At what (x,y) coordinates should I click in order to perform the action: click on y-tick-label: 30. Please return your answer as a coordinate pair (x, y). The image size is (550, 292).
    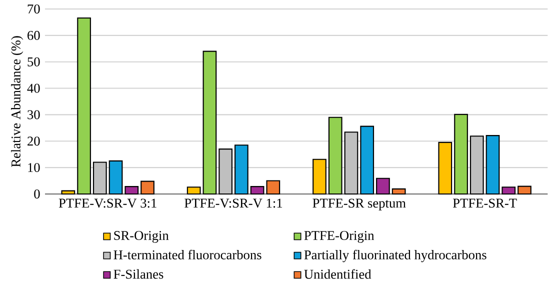
    Looking at the image, I should click on (34, 115).